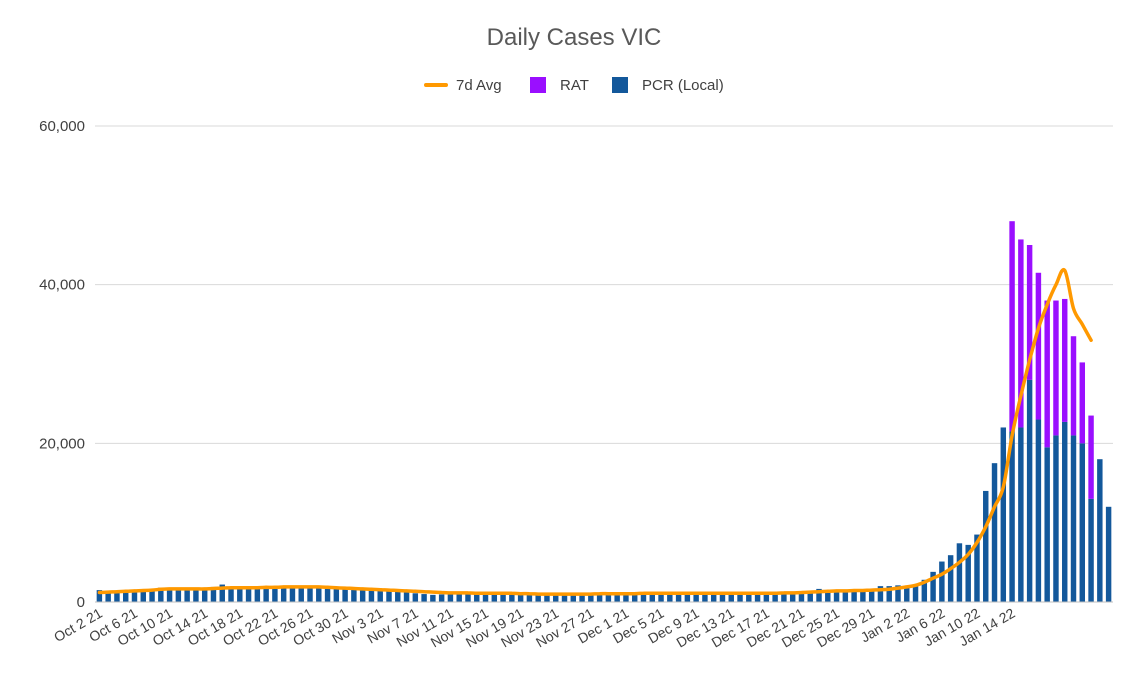  Describe the element at coordinates (668, 85) in the screenshot. I see `legend-entry-pcr-local: PCR (Local)` at that location.